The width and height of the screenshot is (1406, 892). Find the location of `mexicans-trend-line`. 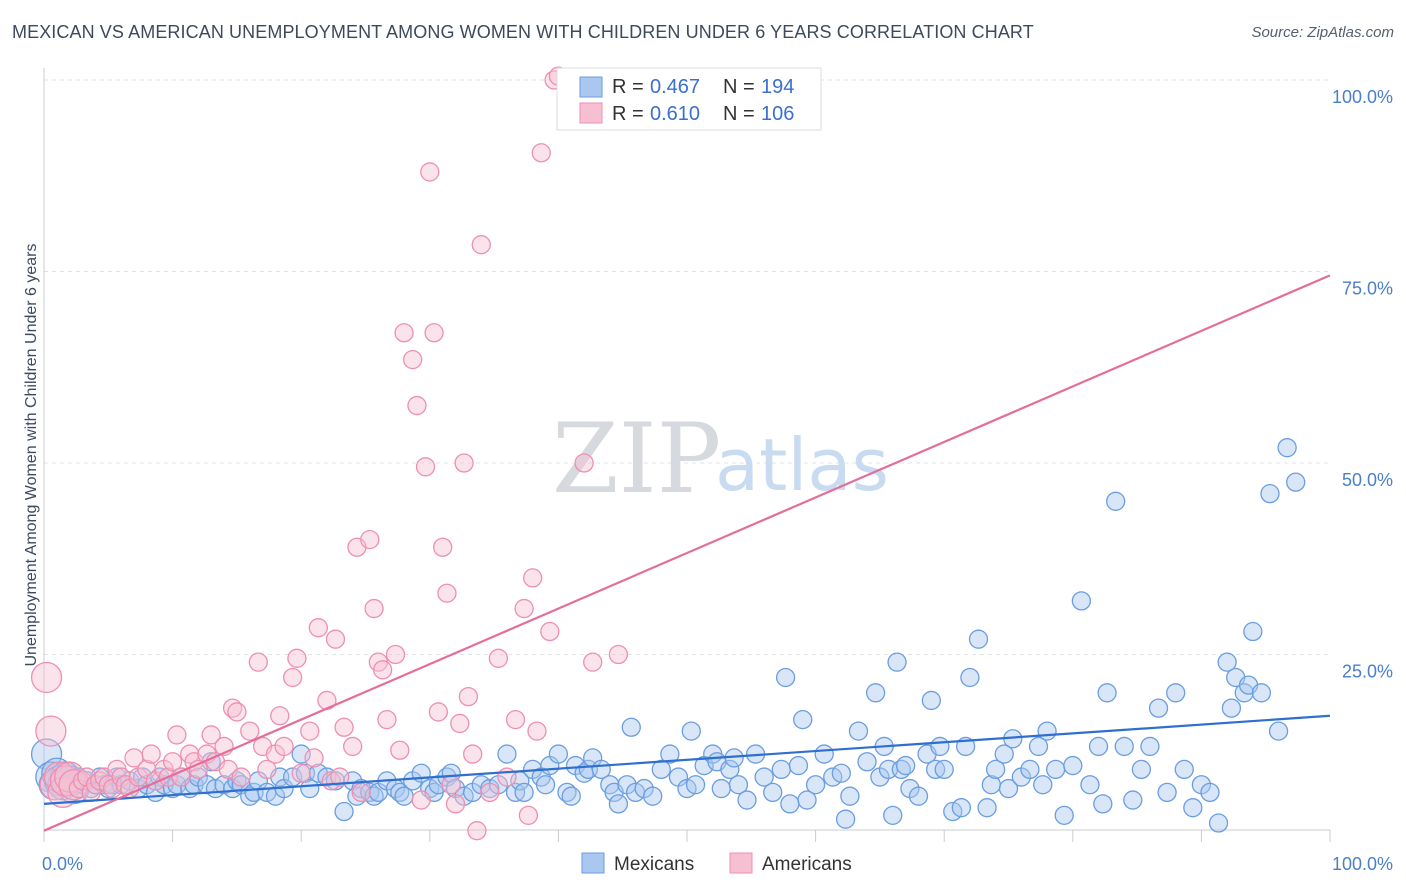

mexicans-trend-line is located at coordinates (687, 759).